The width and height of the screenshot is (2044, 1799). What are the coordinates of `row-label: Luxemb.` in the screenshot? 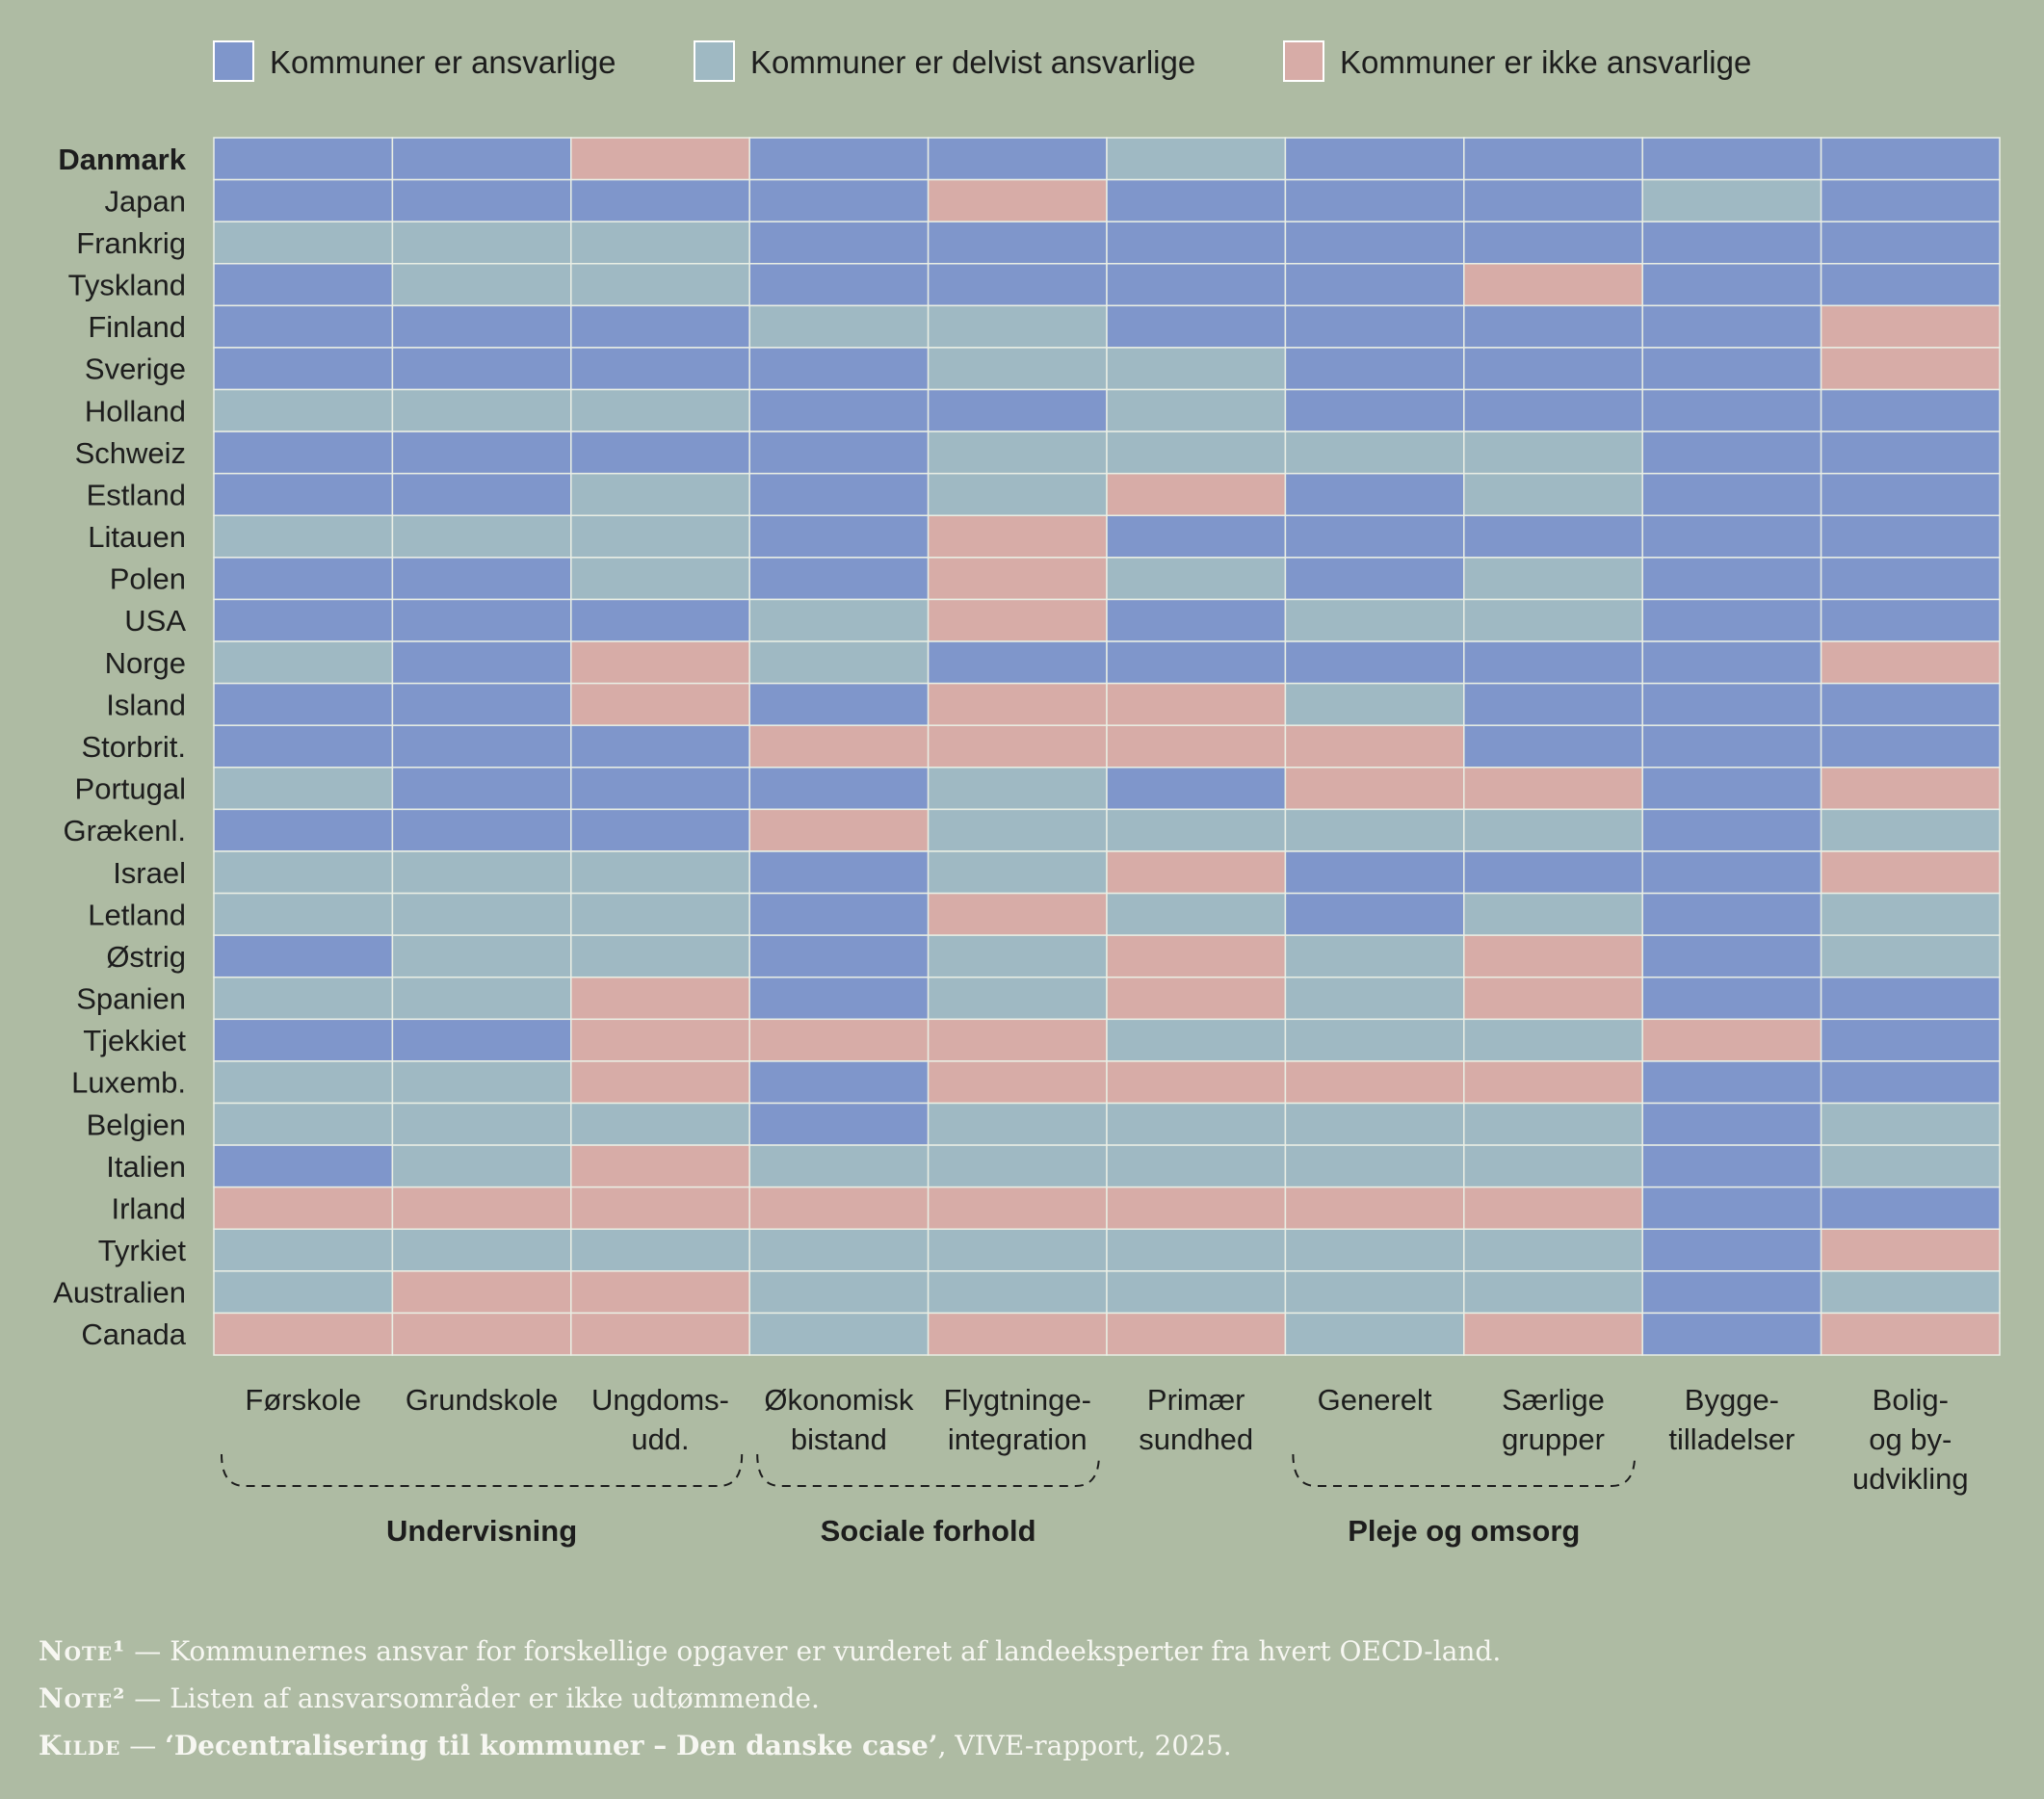 It's located at (128, 1083).